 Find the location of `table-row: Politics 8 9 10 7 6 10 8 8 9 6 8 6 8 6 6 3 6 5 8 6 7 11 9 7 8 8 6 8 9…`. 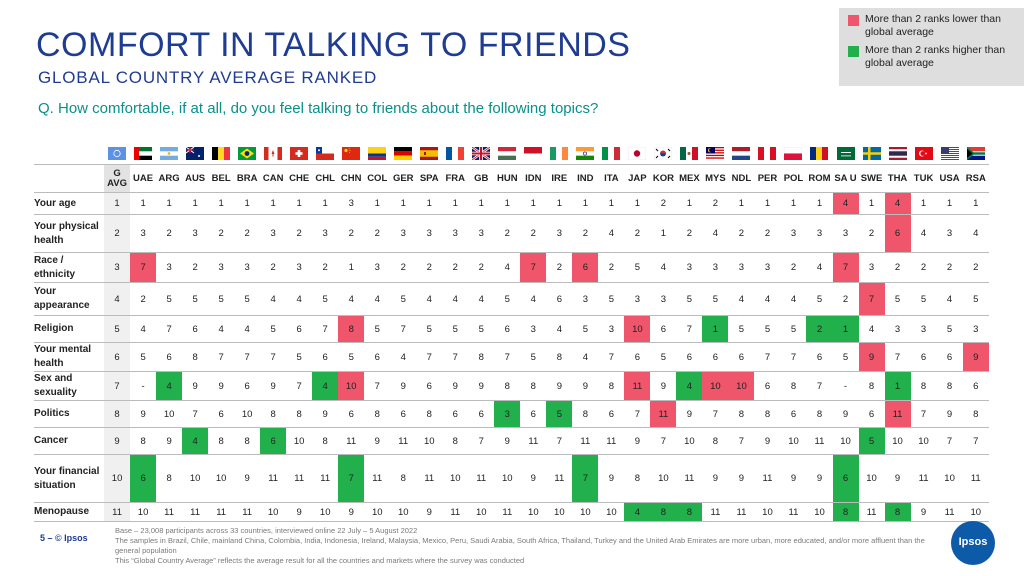

table-row: Politics 8 9 10 7 6 10 8 8 9 6 8 6 8 6 6 3 6 5 8 6 7 11 9 7 8 8 6 8 9… is located at coordinates (511, 414).